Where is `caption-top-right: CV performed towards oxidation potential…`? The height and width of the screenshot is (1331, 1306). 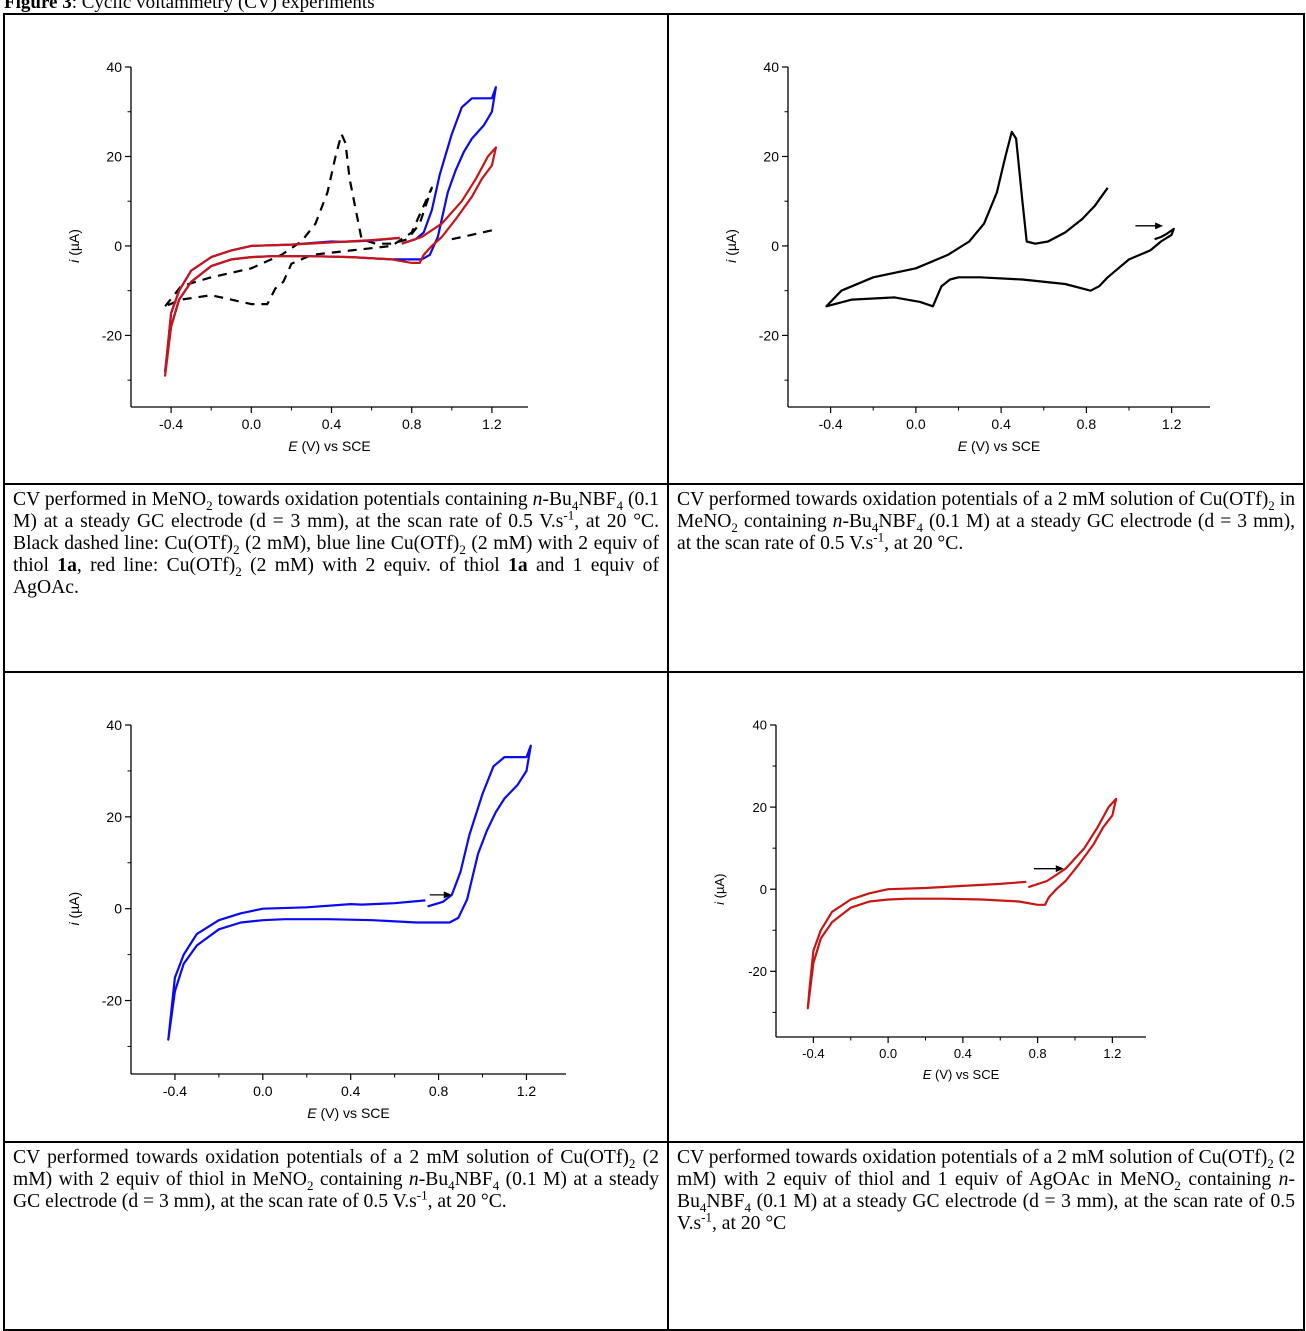
caption-top-right: CV performed towards oxidation potential… is located at coordinates (986, 521).